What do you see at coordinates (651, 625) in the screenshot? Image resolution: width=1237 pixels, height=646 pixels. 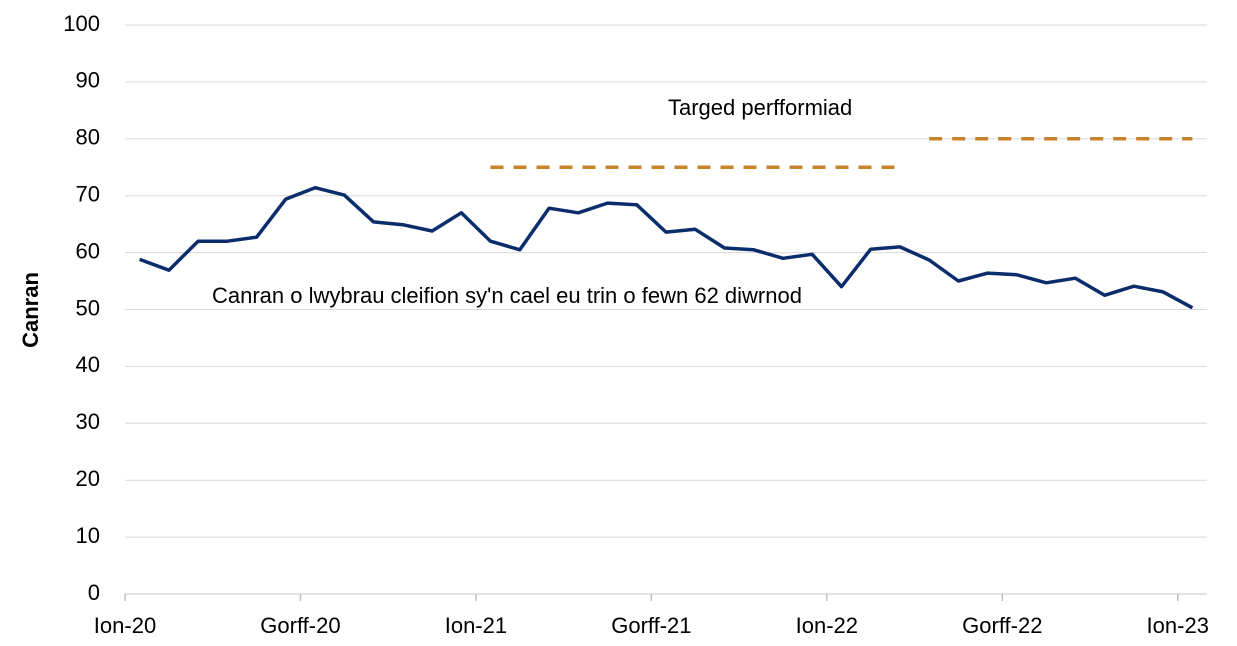 I see `x-tick-label: Gorff-21` at bounding box center [651, 625].